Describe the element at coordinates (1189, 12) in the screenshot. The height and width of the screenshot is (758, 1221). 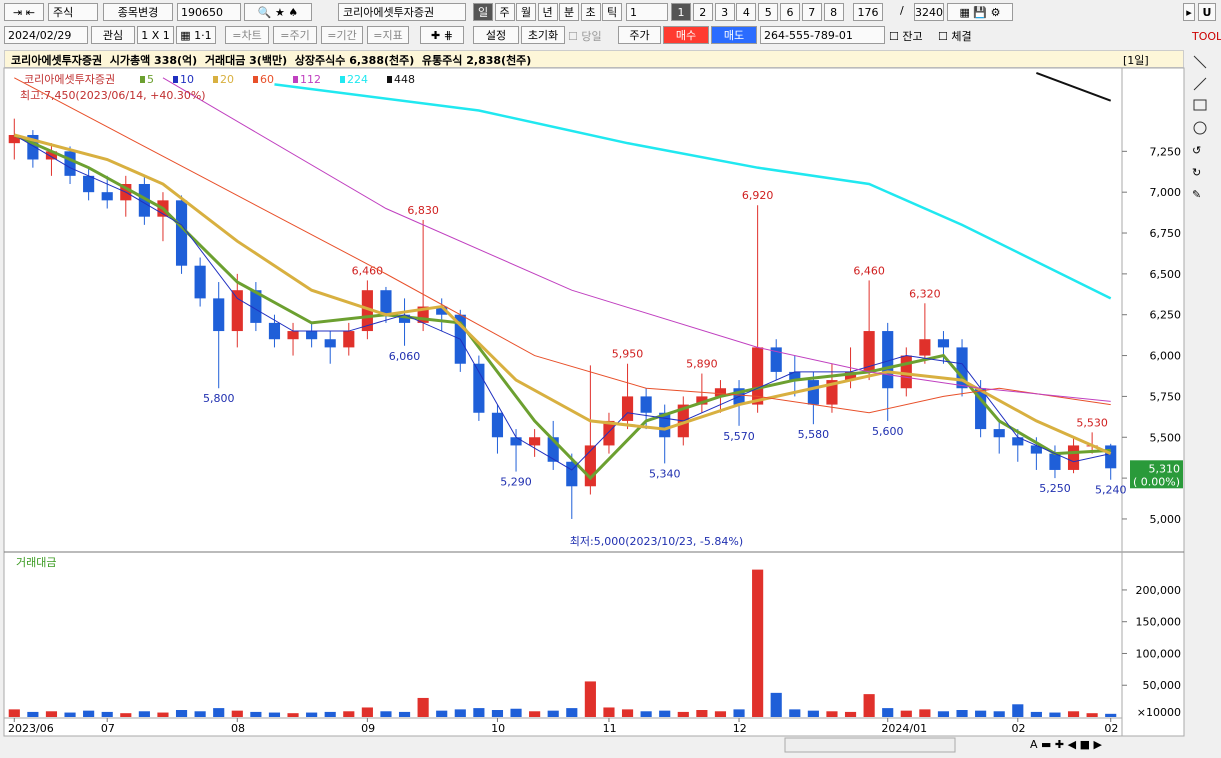
I see `arrow: ▸` at that location.